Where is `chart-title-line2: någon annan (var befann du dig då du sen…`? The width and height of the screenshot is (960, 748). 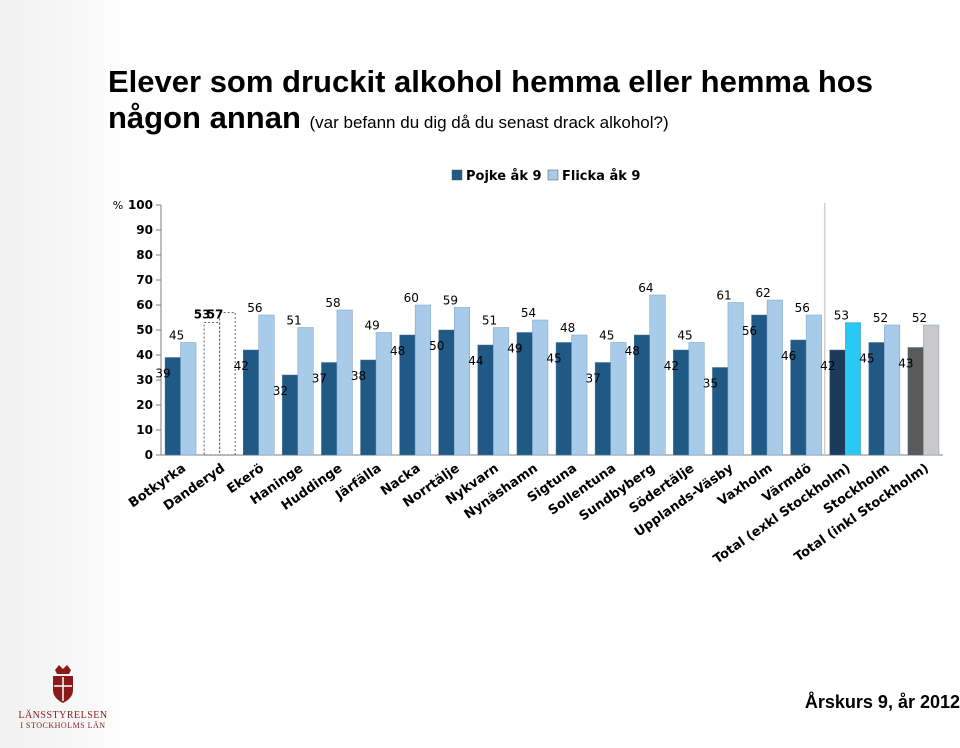 chart-title-line2: någon annan (var befann du dig då du sen… is located at coordinates (533, 120).